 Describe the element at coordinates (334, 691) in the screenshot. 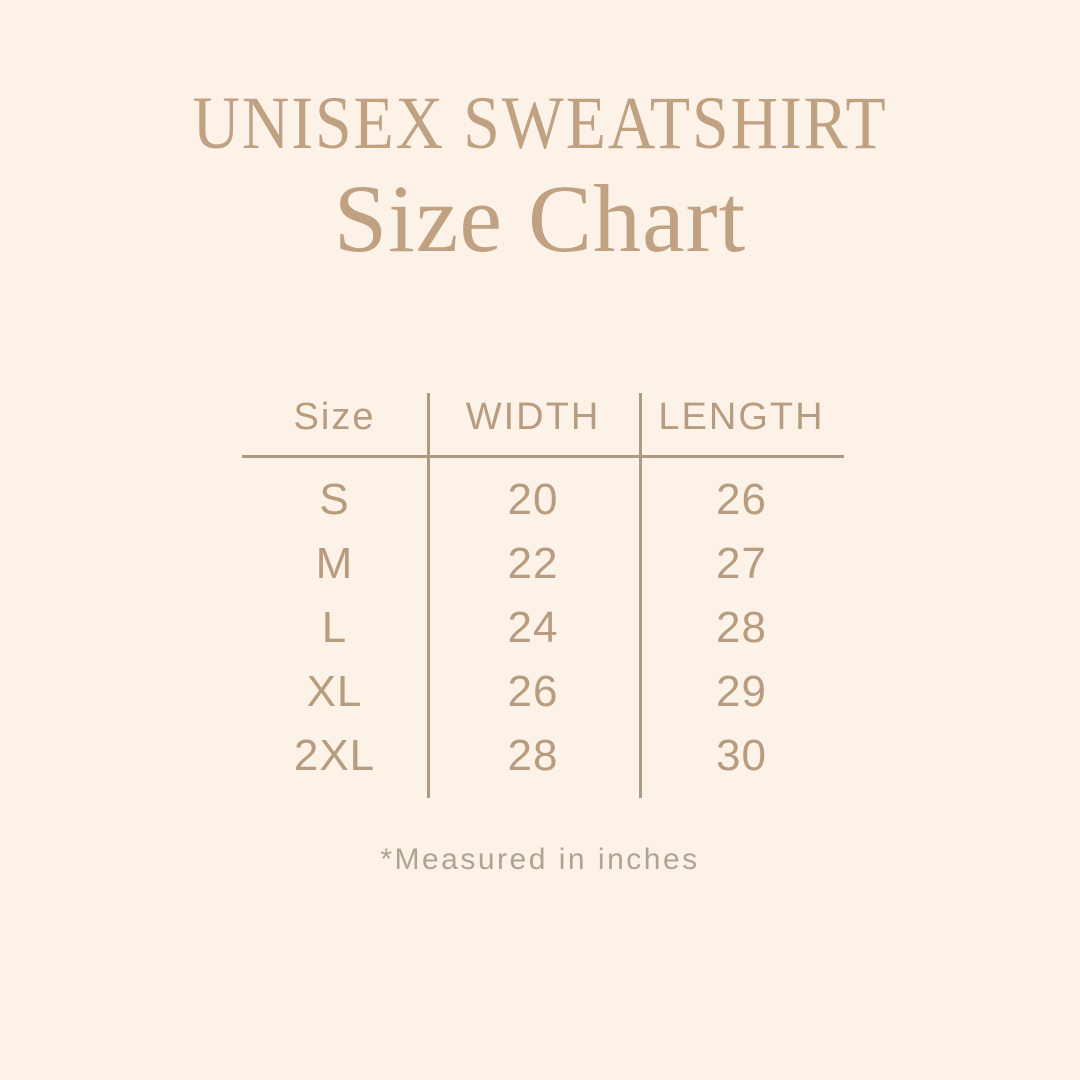

I see `cell-size: XL` at that location.